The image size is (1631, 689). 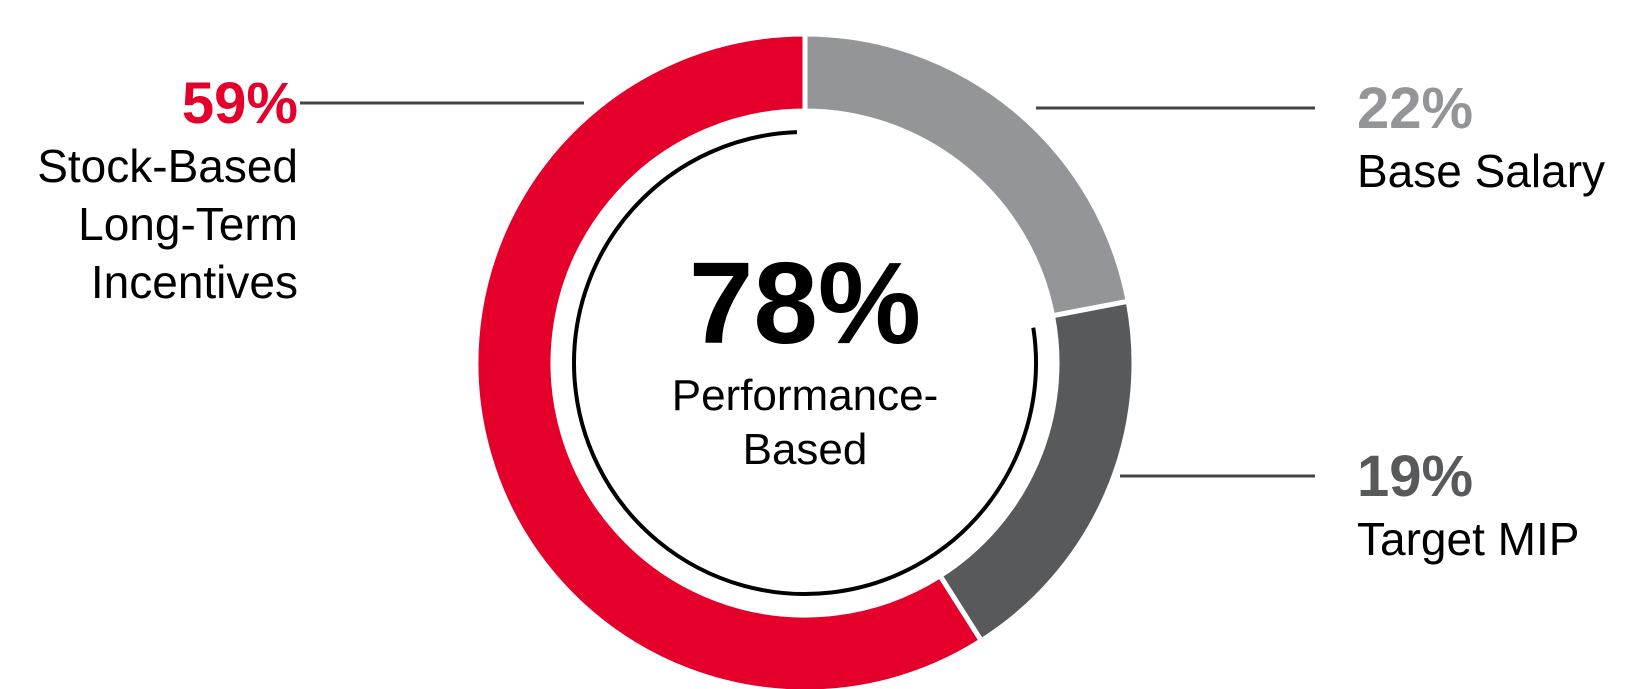 I want to click on value-label: 22%, so click(x=1415, y=108).